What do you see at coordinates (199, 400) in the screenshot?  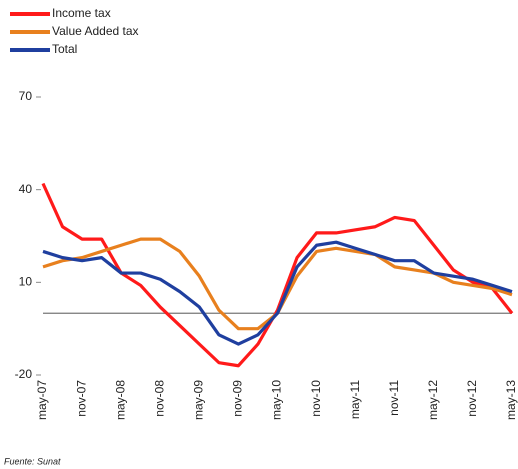 I see `x-tick-label: may-09` at bounding box center [199, 400].